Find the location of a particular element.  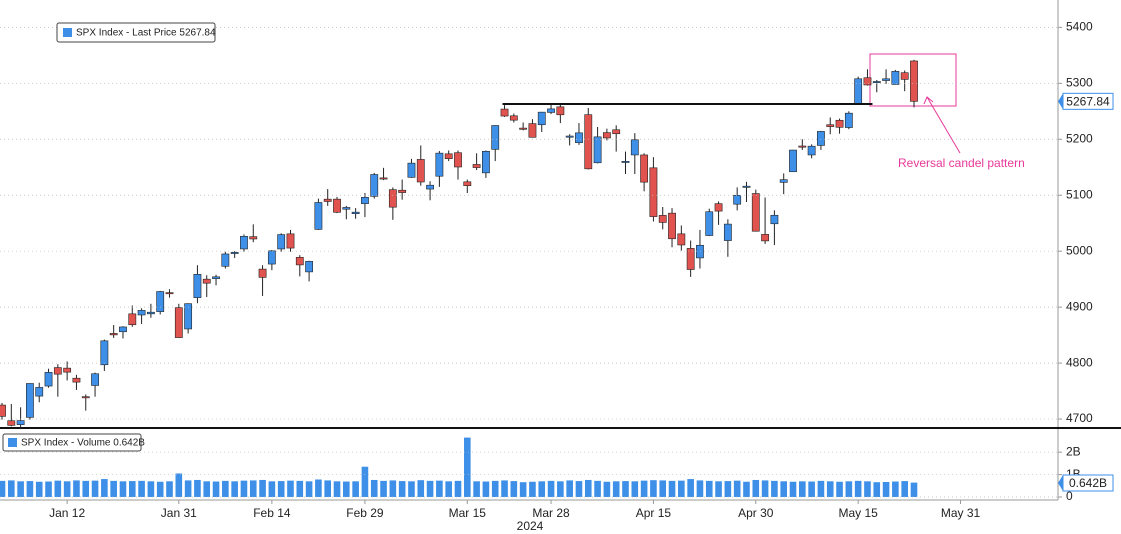

last-volume-label: 0.642B is located at coordinates (1088, 483).